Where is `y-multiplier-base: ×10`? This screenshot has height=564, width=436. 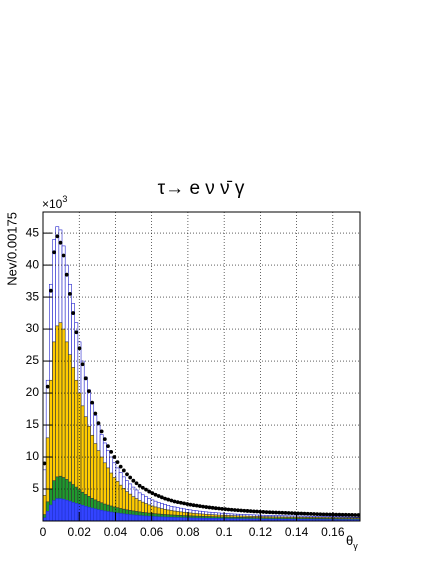 y-multiplier-base: ×10 is located at coordinates (52, 204).